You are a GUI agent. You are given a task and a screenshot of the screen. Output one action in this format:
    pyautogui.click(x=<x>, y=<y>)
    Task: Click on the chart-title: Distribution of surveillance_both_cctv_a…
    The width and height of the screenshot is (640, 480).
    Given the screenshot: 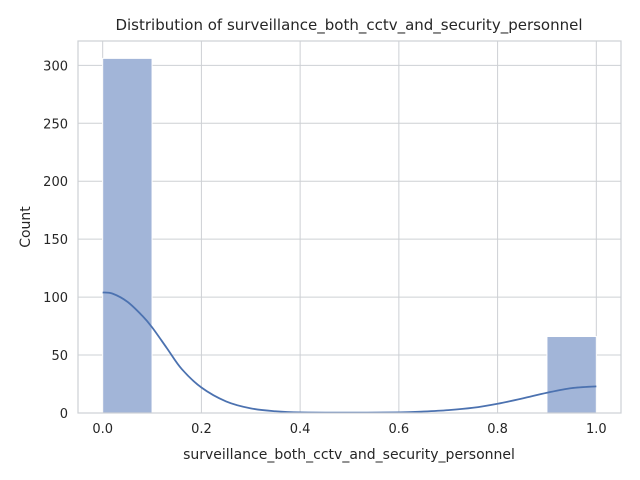 What is the action you would take?
    pyautogui.click(x=348, y=25)
    